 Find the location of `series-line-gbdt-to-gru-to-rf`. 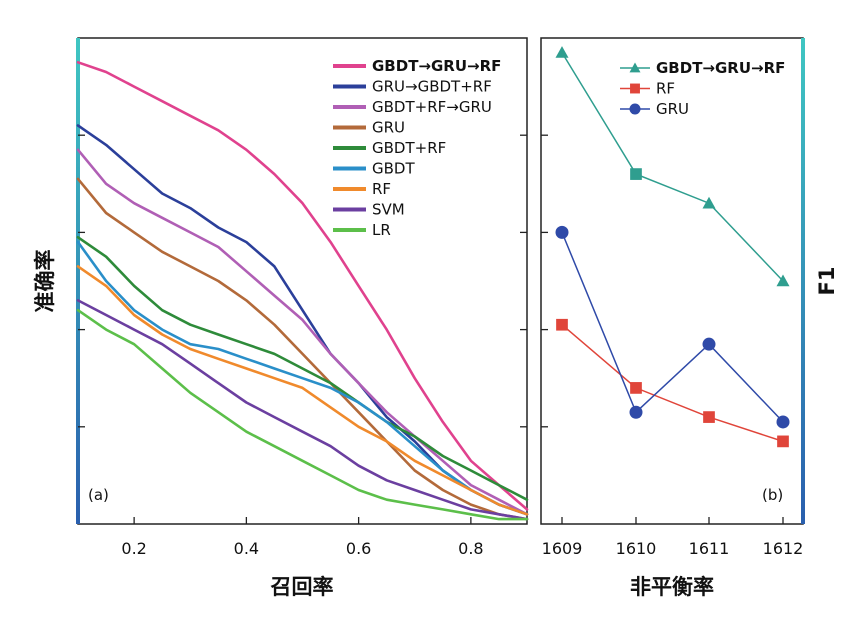

series-line-gbdt-to-gru-to-rf is located at coordinates (672, 167).